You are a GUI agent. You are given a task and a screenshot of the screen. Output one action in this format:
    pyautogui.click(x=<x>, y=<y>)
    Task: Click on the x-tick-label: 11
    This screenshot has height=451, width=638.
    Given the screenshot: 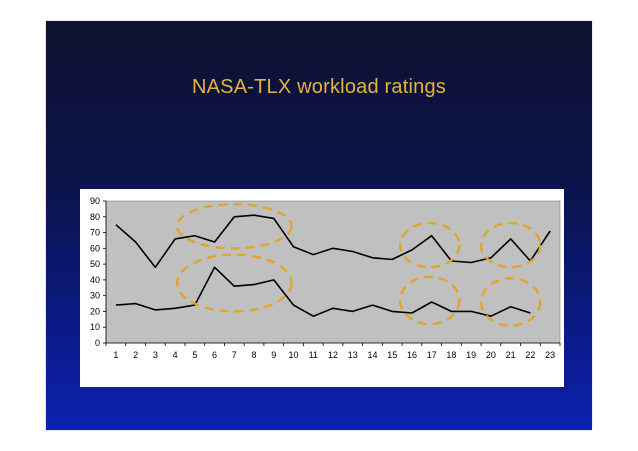 What is the action you would take?
    pyautogui.click(x=313, y=355)
    